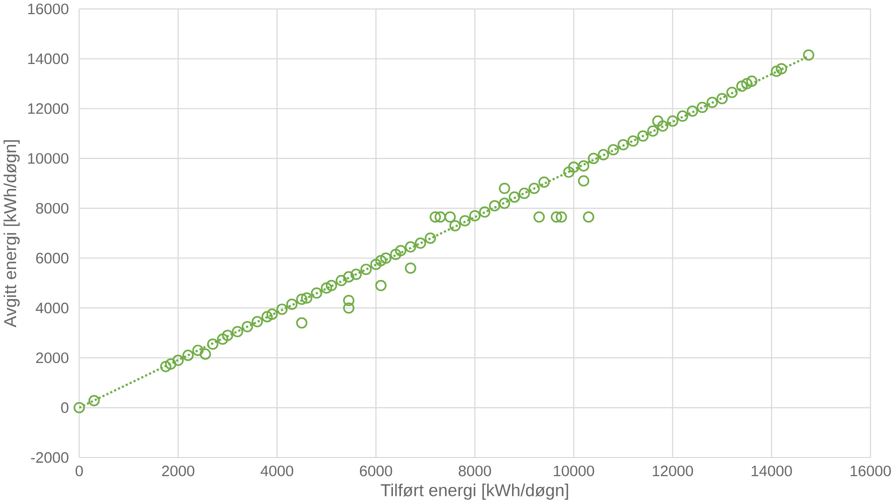 This screenshot has height=503, width=895. I want to click on x-tick-label: 14000, so click(772, 470).